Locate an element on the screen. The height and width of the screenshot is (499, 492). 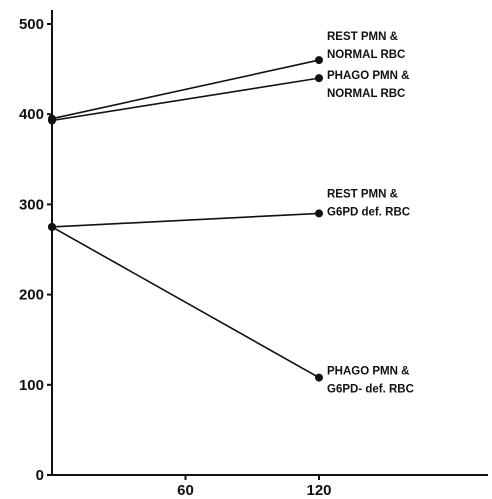
y-tick-label: 400 is located at coordinates (31, 114).